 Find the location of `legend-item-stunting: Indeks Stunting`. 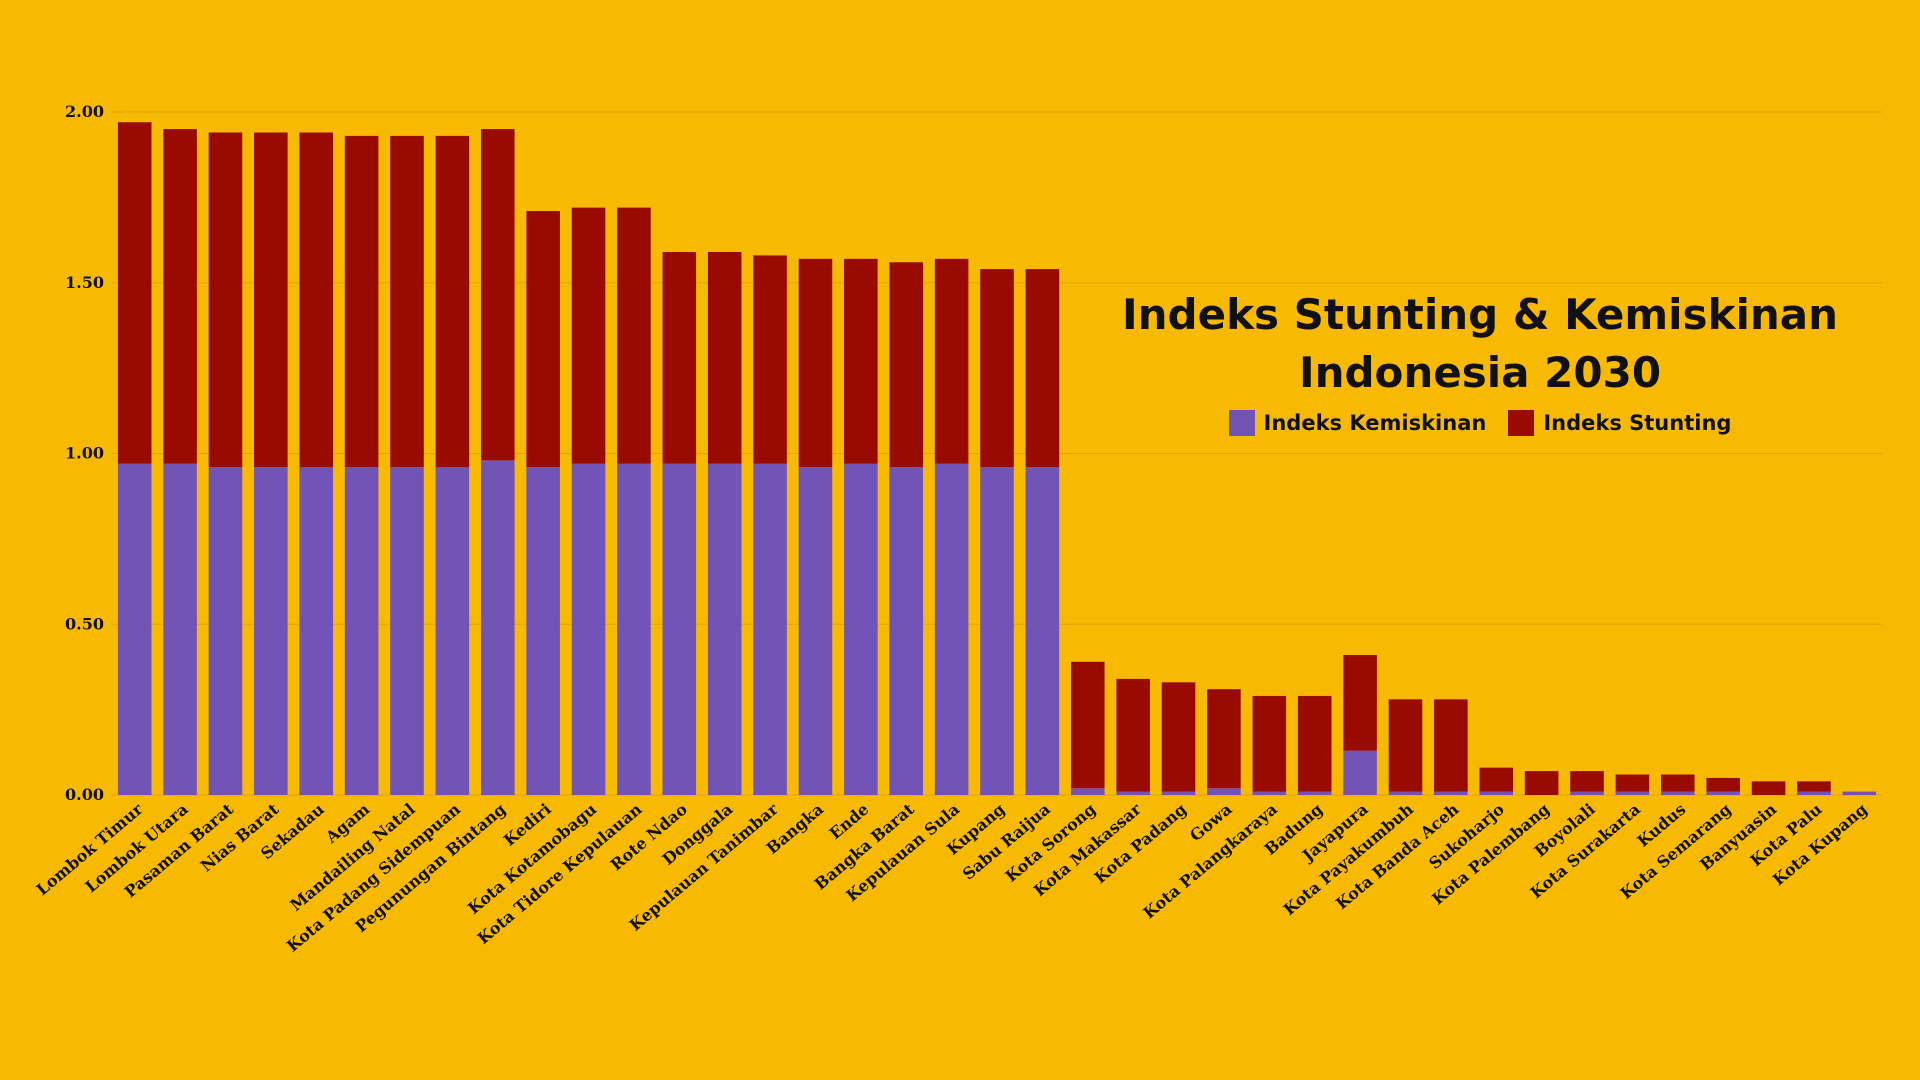

legend-item-stunting: Indeks Stunting is located at coordinates (1619, 423).